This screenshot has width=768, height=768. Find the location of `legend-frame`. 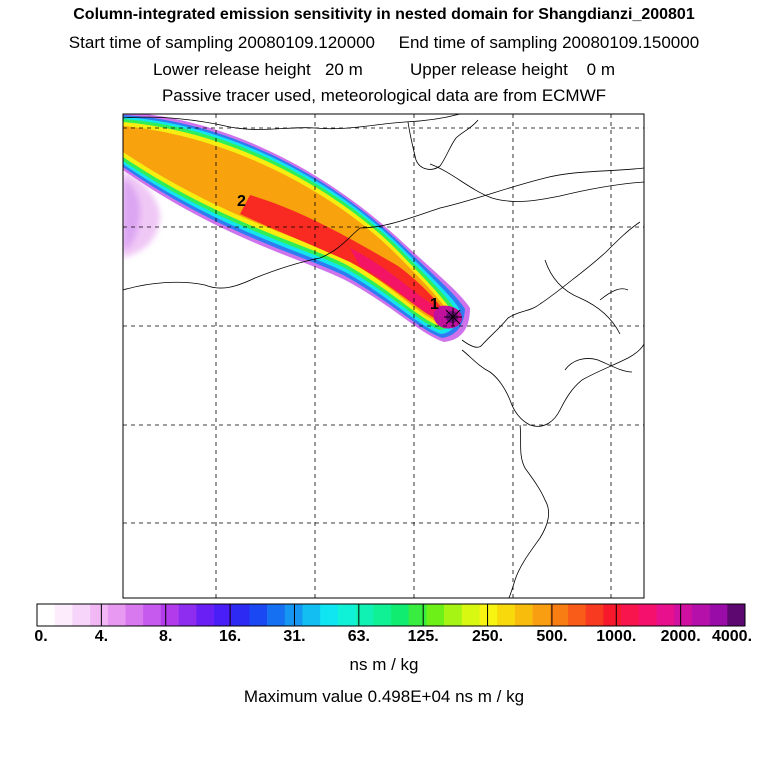

legend-frame is located at coordinates (391, 615).